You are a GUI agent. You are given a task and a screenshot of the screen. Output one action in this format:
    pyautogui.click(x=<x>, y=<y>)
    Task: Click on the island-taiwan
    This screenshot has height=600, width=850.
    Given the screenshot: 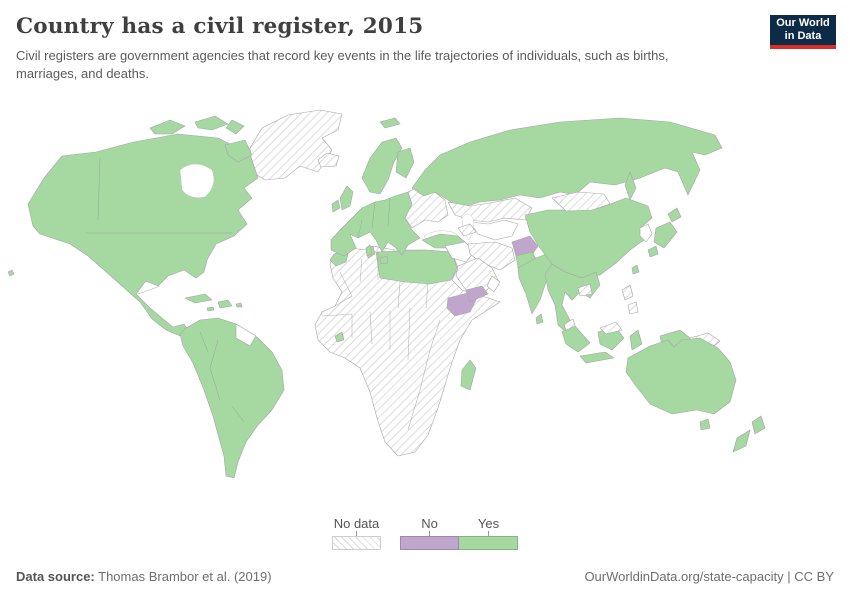 What is the action you would take?
    pyautogui.click(x=635, y=269)
    